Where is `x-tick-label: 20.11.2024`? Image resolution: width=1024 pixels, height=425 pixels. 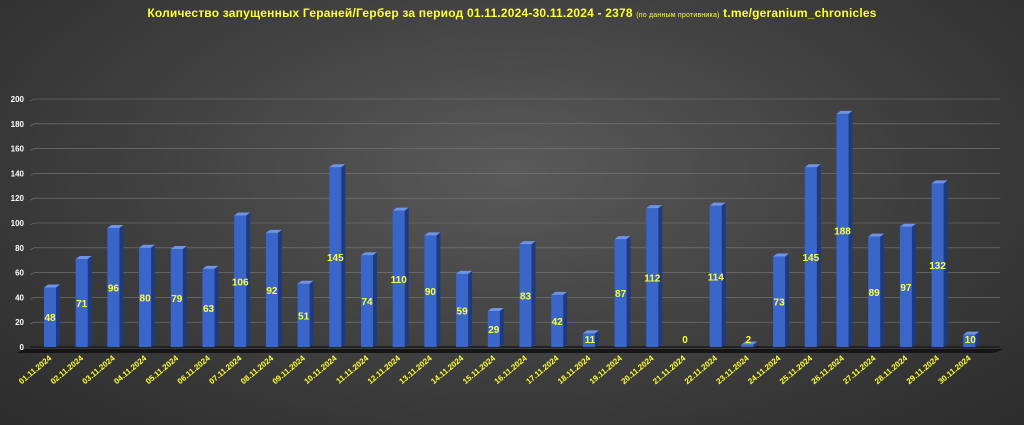
x-tick-label: 20.11.2024 is located at coordinates (637, 369).